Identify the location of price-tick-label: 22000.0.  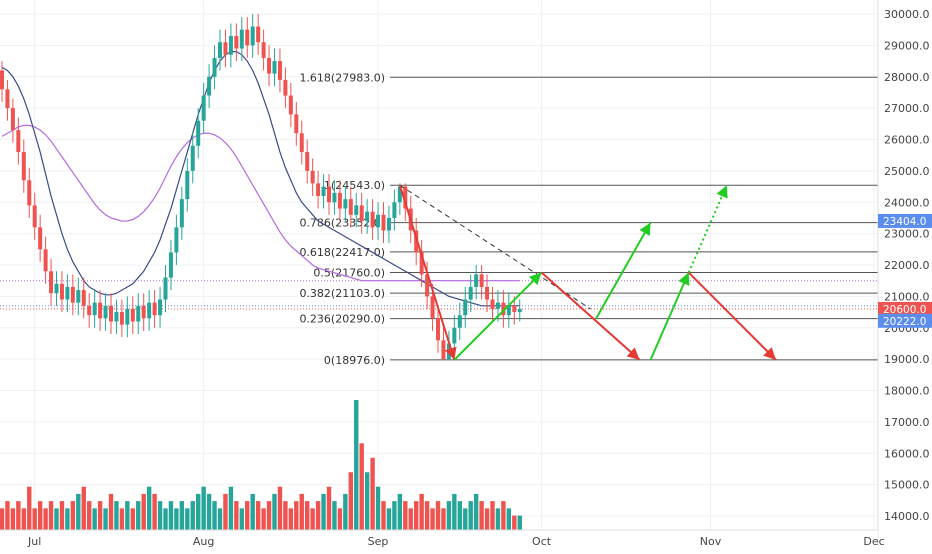
(907, 265).